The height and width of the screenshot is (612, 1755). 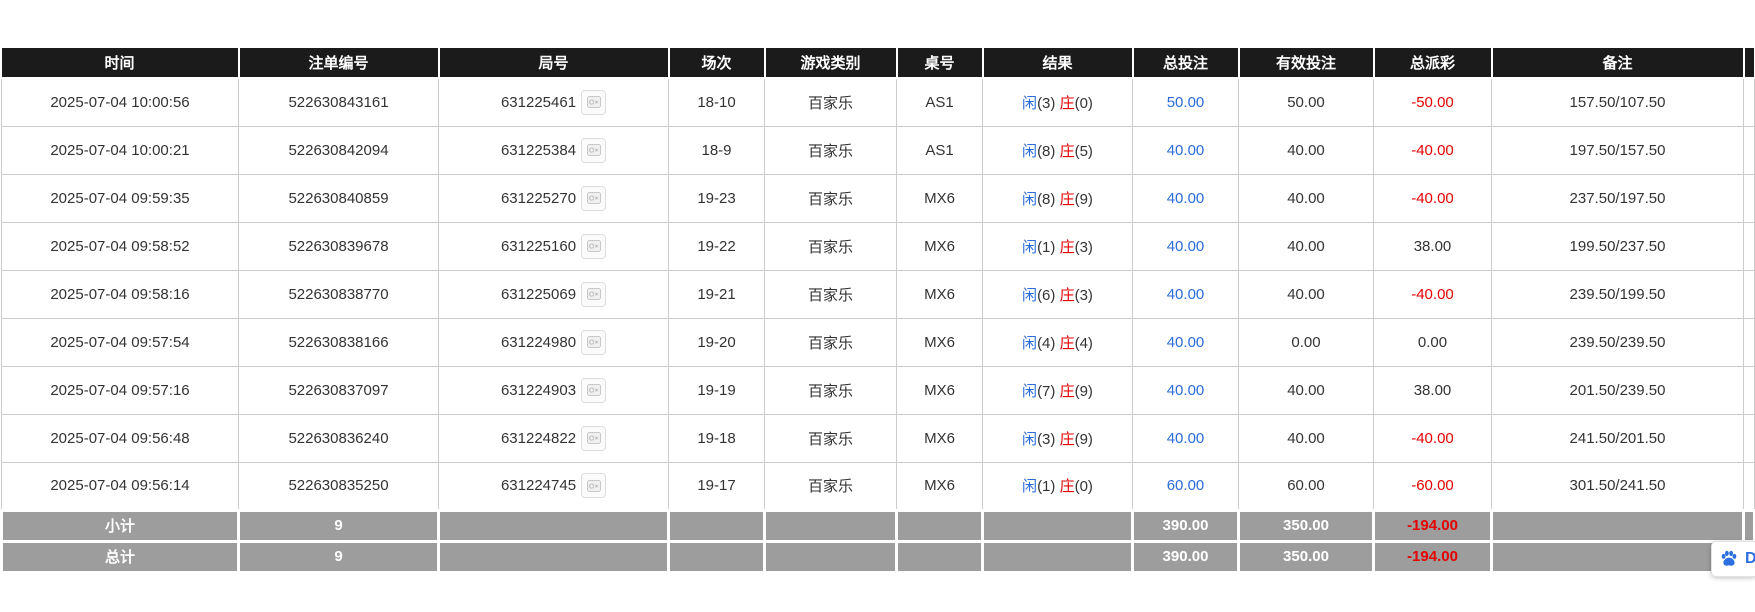 What do you see at coordinates (1046, 247) in the screenshot?
I see `player-count: (1)` at bounding box center [1046, 247].